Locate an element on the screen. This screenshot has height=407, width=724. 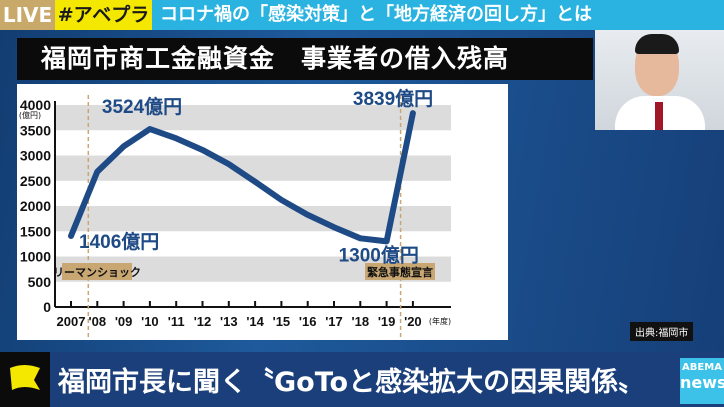
x-tick-label: '11 is located at coordinates (176, 321).